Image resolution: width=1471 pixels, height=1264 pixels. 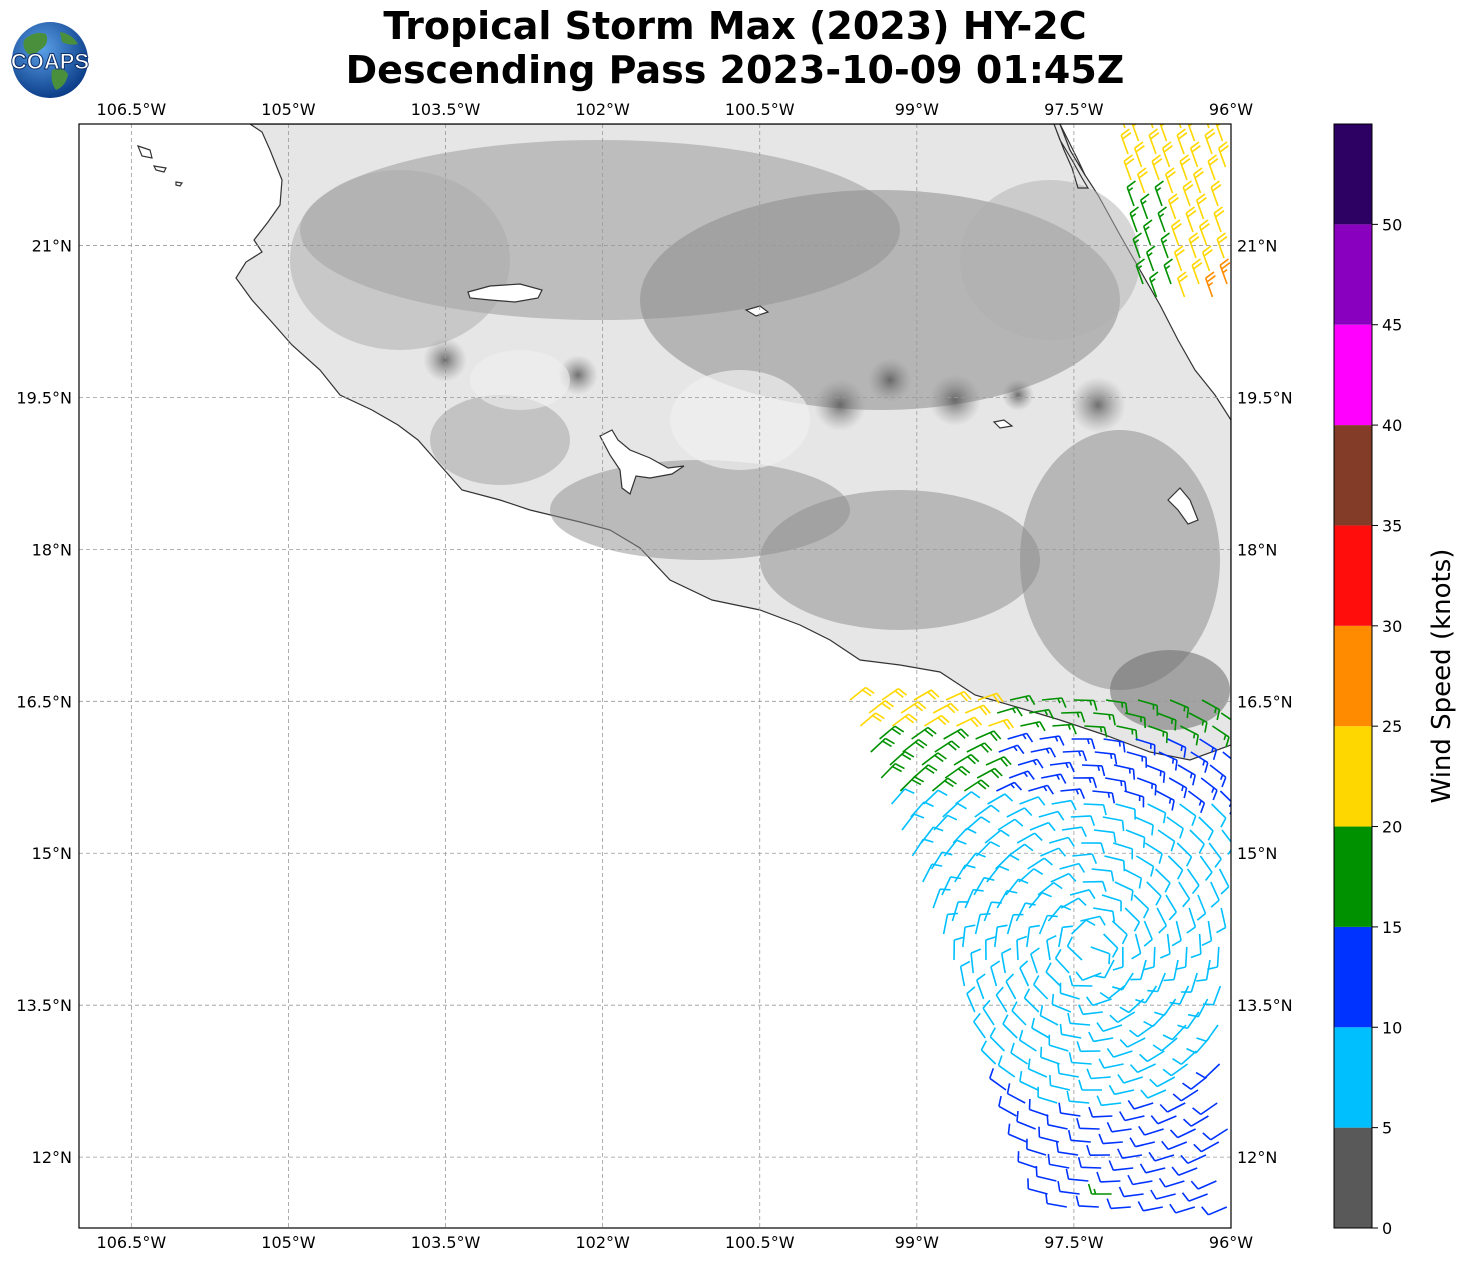 What do you see at coordinates (1442, 676) in the screenshot?
I see `colorbar-label: Wind Speed (knots)` at bounding box center [1442, 676].